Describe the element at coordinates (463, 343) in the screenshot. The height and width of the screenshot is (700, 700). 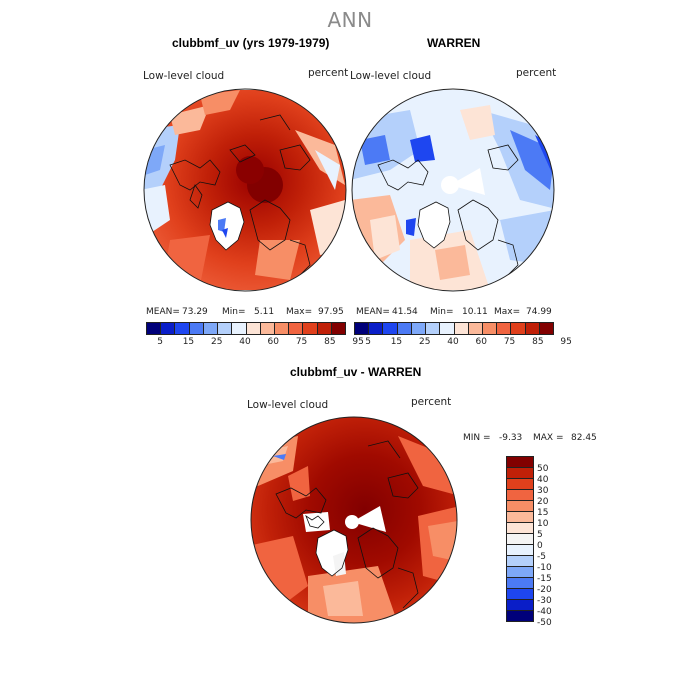
I see `colorbar-labels-obs: 5 15 25 40 60 75 85 95` at that location.